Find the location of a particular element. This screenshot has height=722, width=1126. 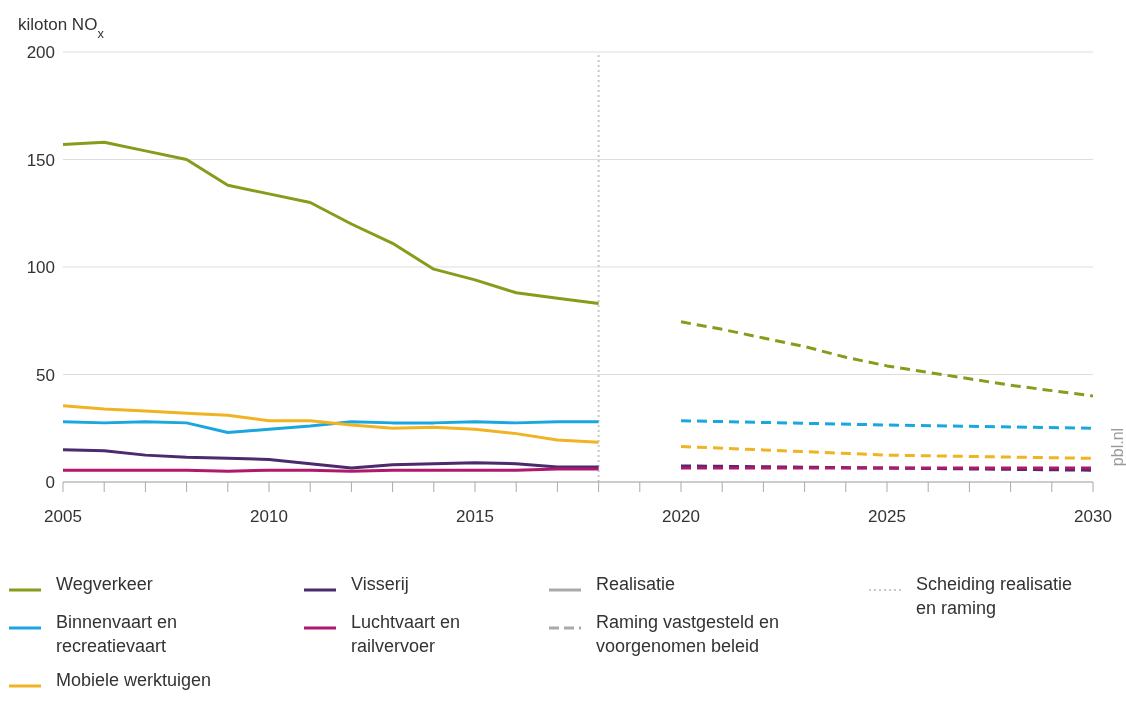

y-tick-label: 150 is located at coordinates (40, 160).